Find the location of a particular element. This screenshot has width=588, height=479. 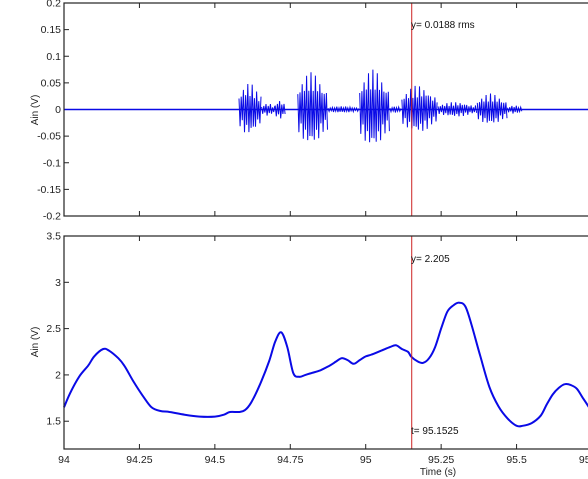

x-tick-label: 94.5 is located at coordinates (215, 460).